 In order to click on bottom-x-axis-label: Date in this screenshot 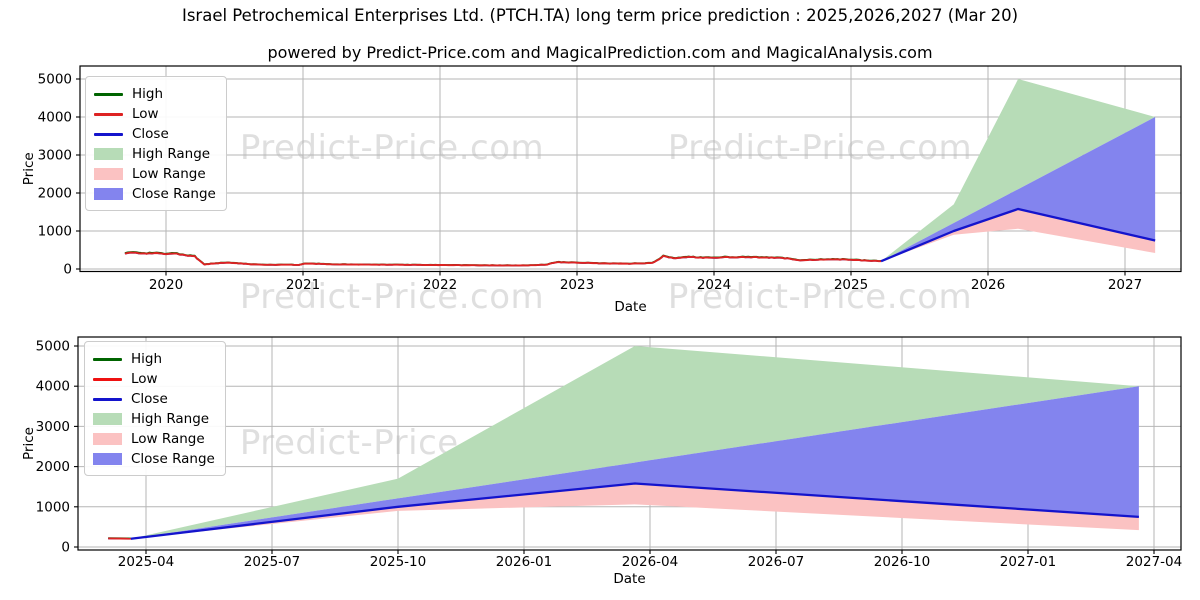, I will do `click(629, 579)`.